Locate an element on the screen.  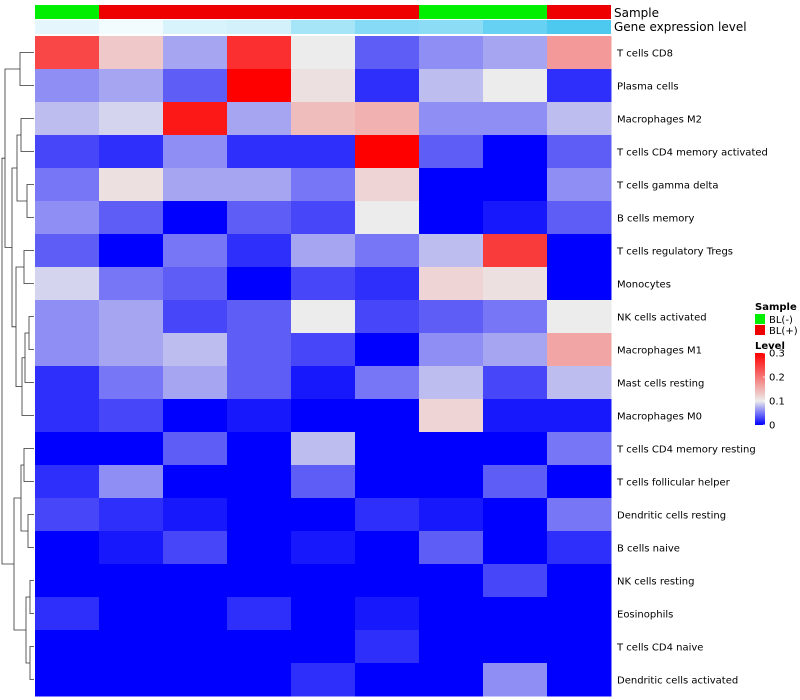
legend-level-colorbar is located at coordinates (760, 389).